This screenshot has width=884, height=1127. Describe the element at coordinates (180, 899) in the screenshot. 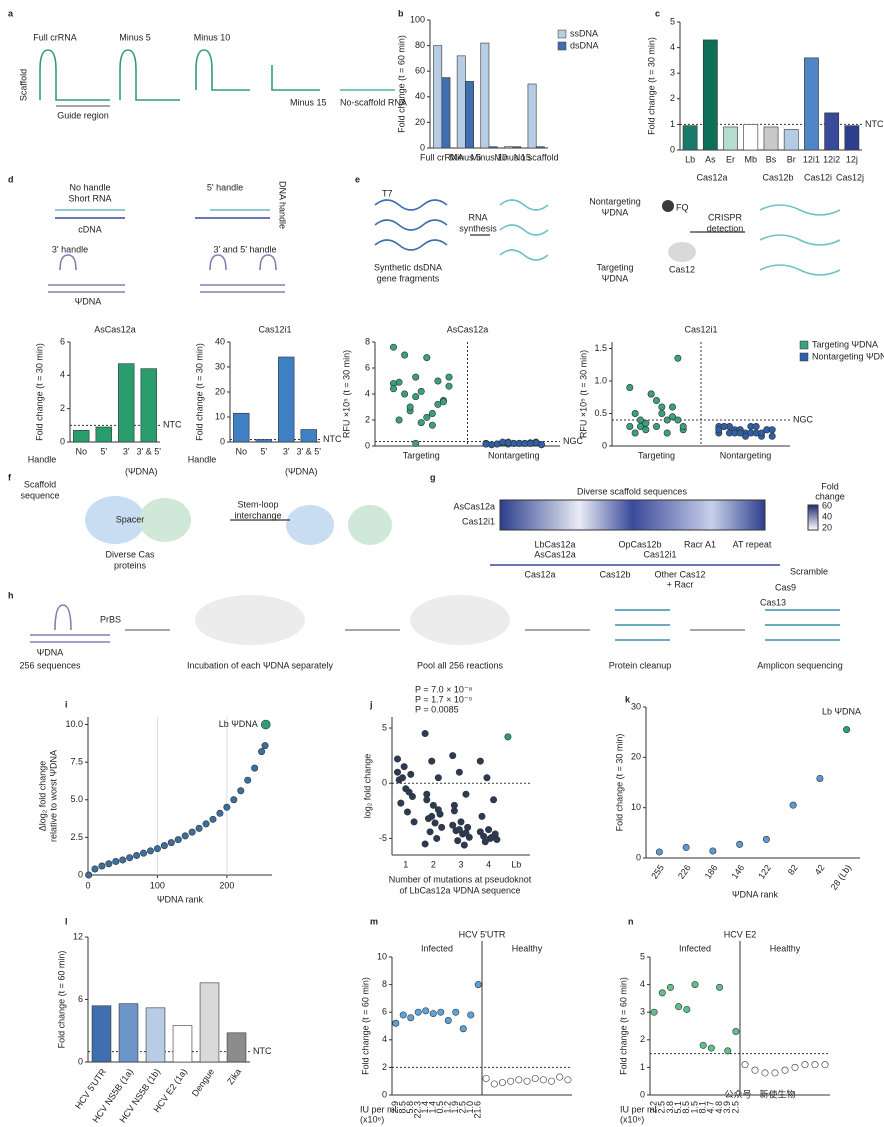

I see `x-axis-label: ΨDNA rank` at that location.